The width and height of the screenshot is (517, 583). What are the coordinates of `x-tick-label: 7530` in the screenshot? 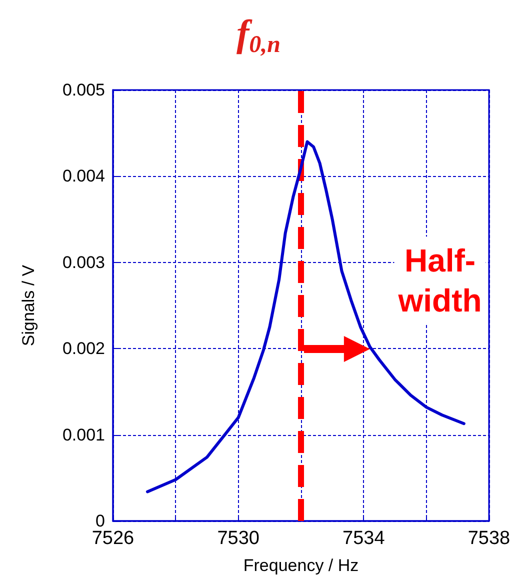 It's located at (238, 538).